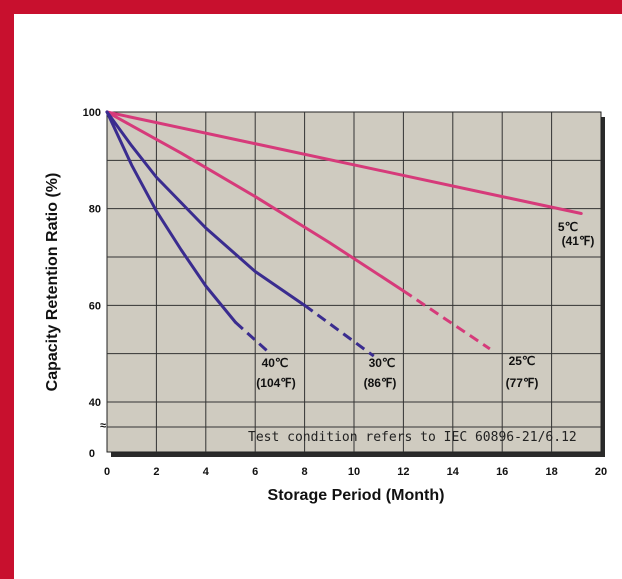 The height and width of the screenshot is (579, 622). Describe the element at coordinates (95, 210) in the screenshot. I see `y-tick-label: 80` at that location.